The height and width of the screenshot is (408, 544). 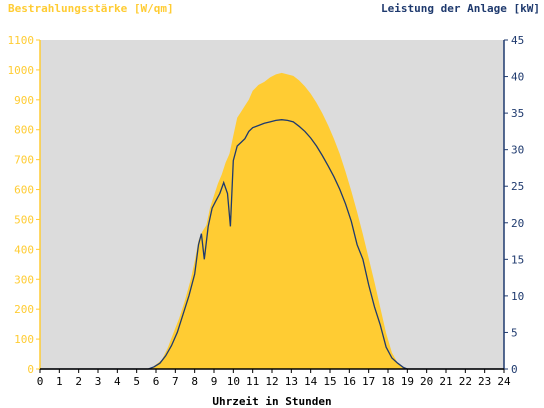 What do you see at coordinates (311, 381) in the screenshot?
I see `x-tick-label: 14` at bounding box center [311, 381].